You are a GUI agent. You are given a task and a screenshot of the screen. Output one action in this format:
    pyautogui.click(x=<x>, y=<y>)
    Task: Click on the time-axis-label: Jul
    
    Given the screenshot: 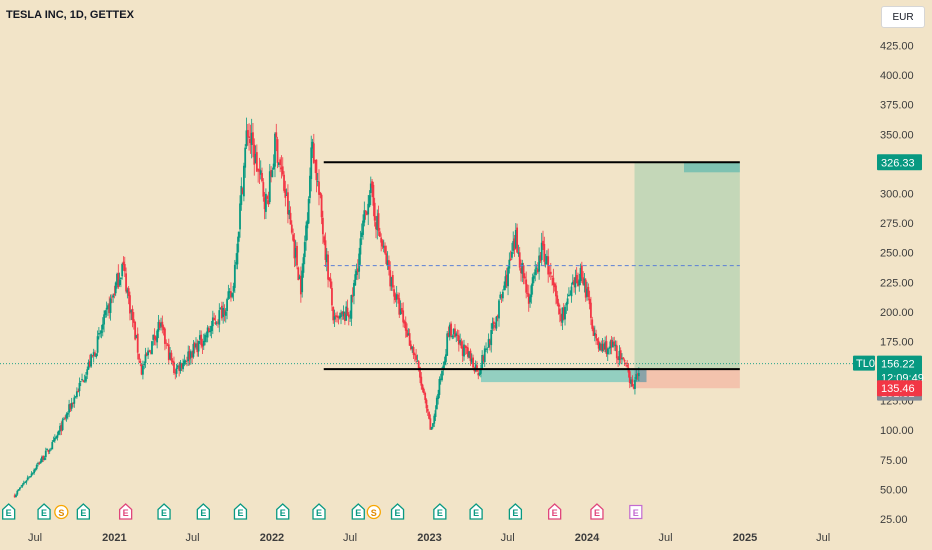 What is the action you would take?
    pyautogui.click(x=823, y=538)
    